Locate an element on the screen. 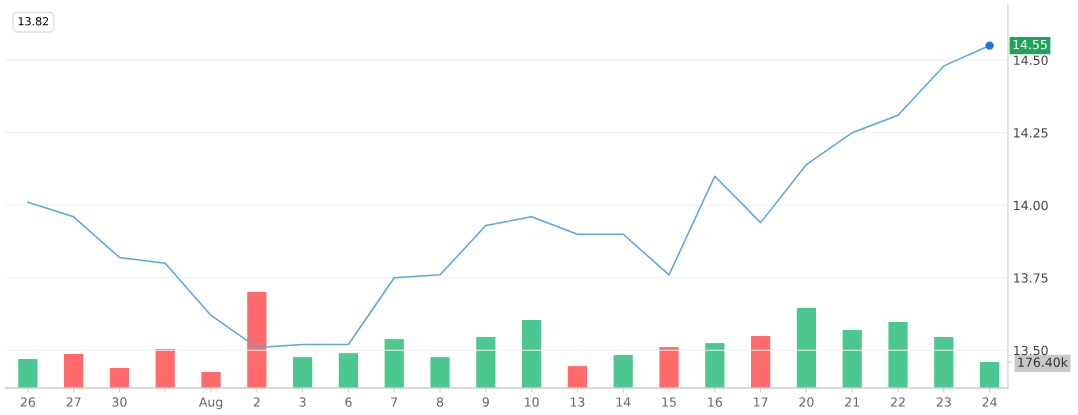  annotation: 13.82 is located at coordinates (33, 21).